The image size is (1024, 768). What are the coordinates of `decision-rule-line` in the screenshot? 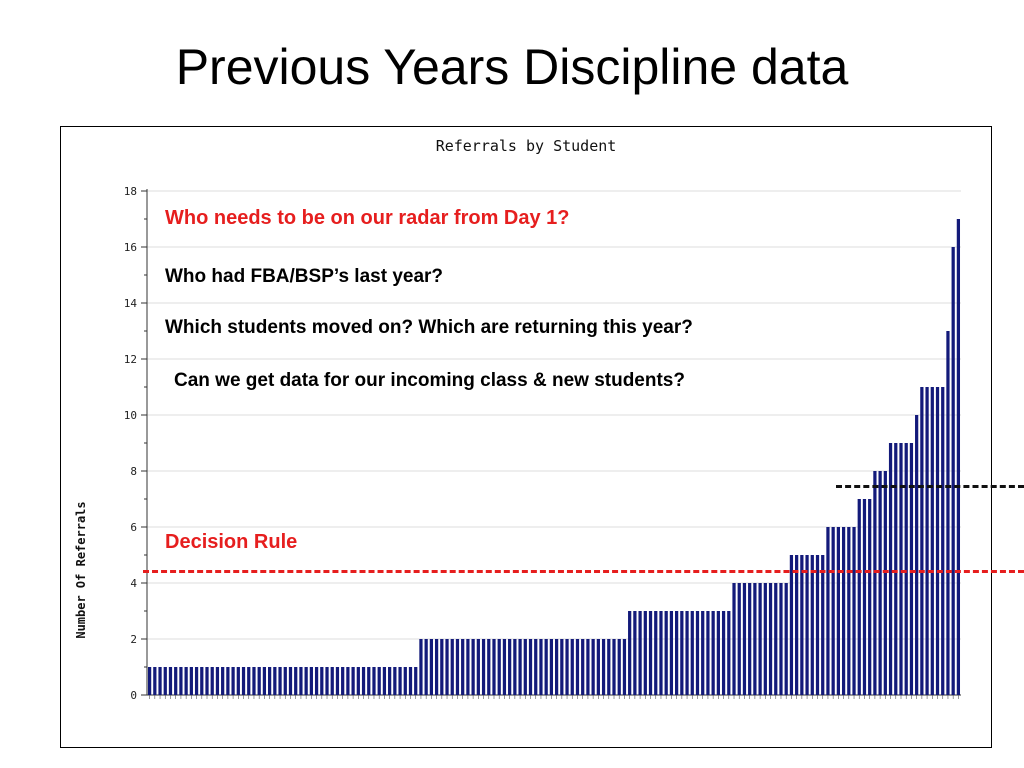 It's located at (583, 571).